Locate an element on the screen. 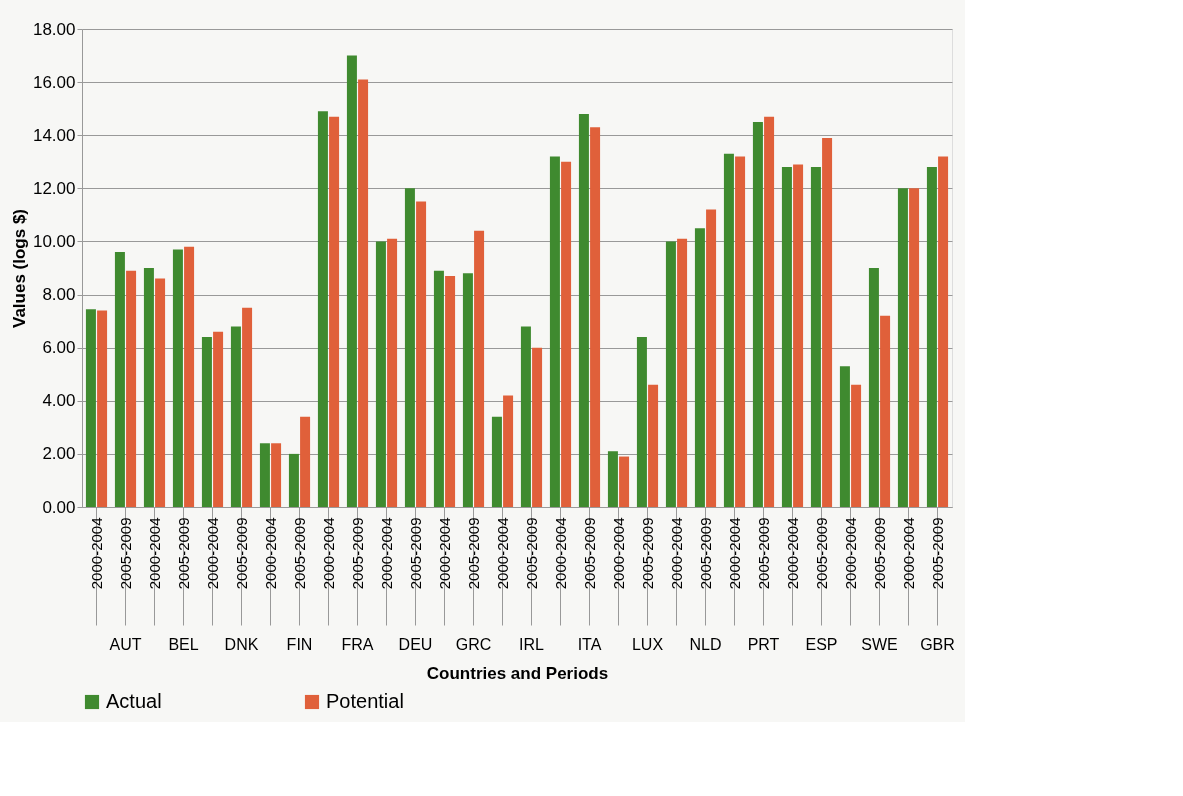 This screenshot has height=796, width=1183. text: ITA is located at coordinates (589, 644).